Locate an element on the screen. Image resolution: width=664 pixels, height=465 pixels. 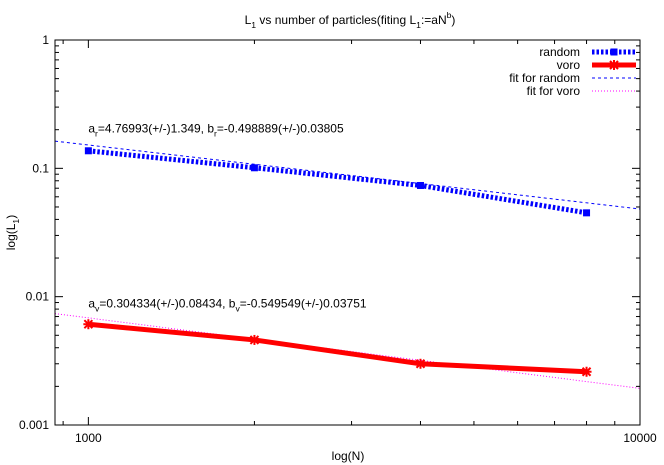
y-tick-label: 0.1 is located at coordinates (40, 168).